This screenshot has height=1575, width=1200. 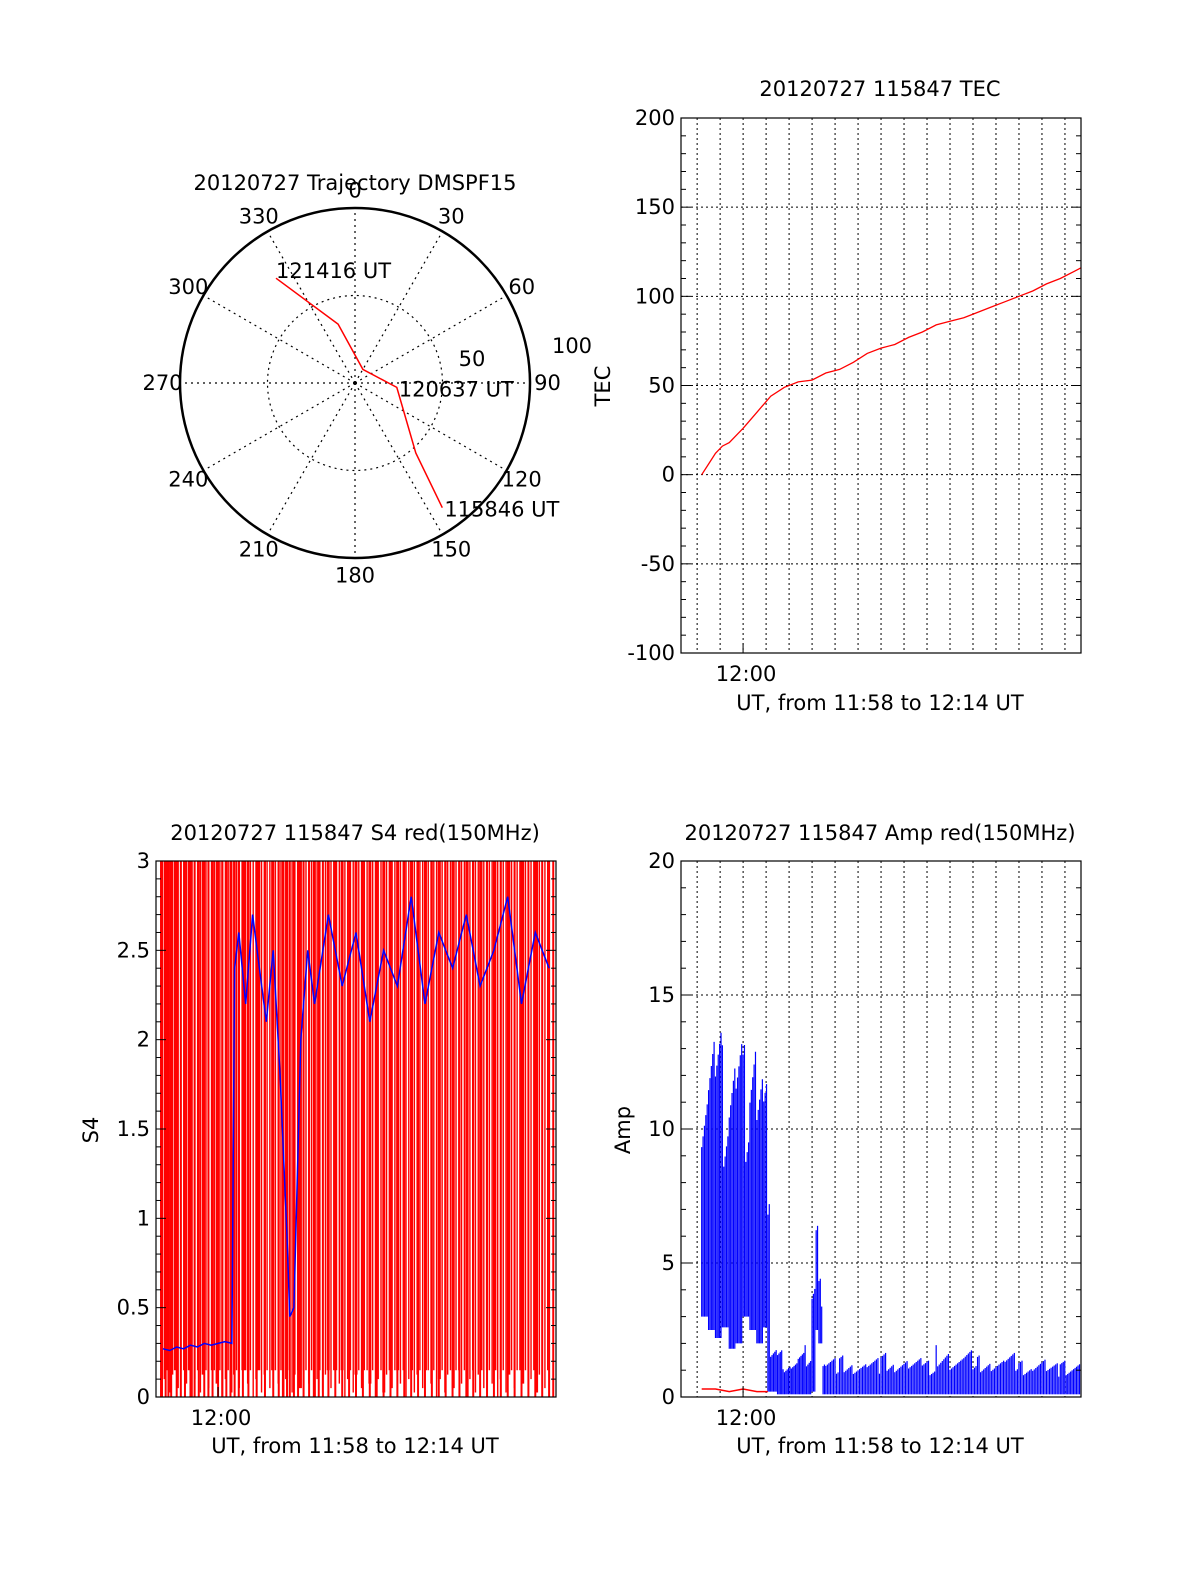 What do you see at coordinates (354, 191) in the screenshot?
I see `azimuth-tick-label: 0` at bounding box center [354, 191].